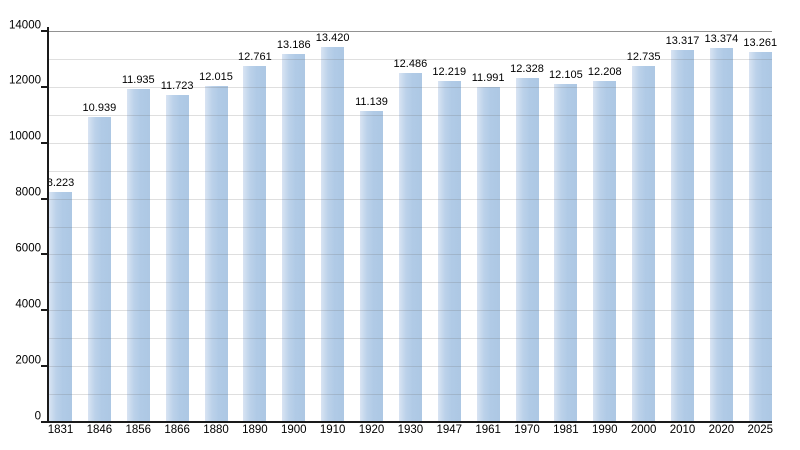 The width and height of the screenshot is (800, 450). Describe the element at coordinates (28, 248) in the screenshot. I see `y-axis-label: 6000` at that location.